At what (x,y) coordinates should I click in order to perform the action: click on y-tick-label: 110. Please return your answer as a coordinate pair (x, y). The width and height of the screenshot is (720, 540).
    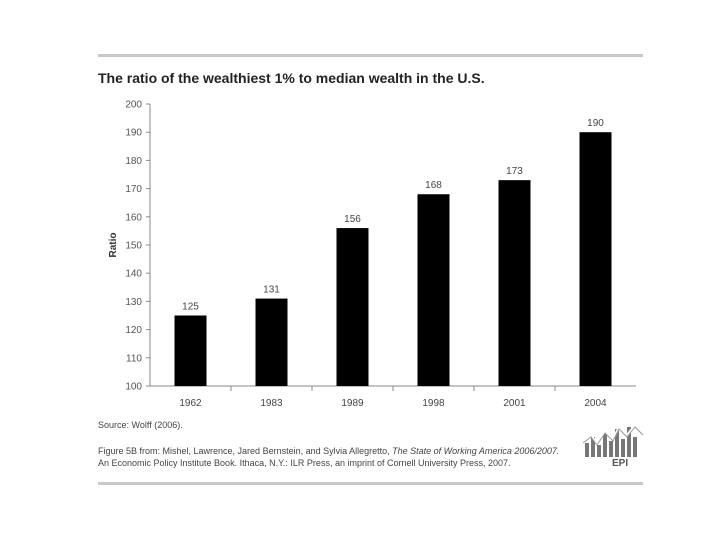
    Looking at the image, I should click on (134, 358).